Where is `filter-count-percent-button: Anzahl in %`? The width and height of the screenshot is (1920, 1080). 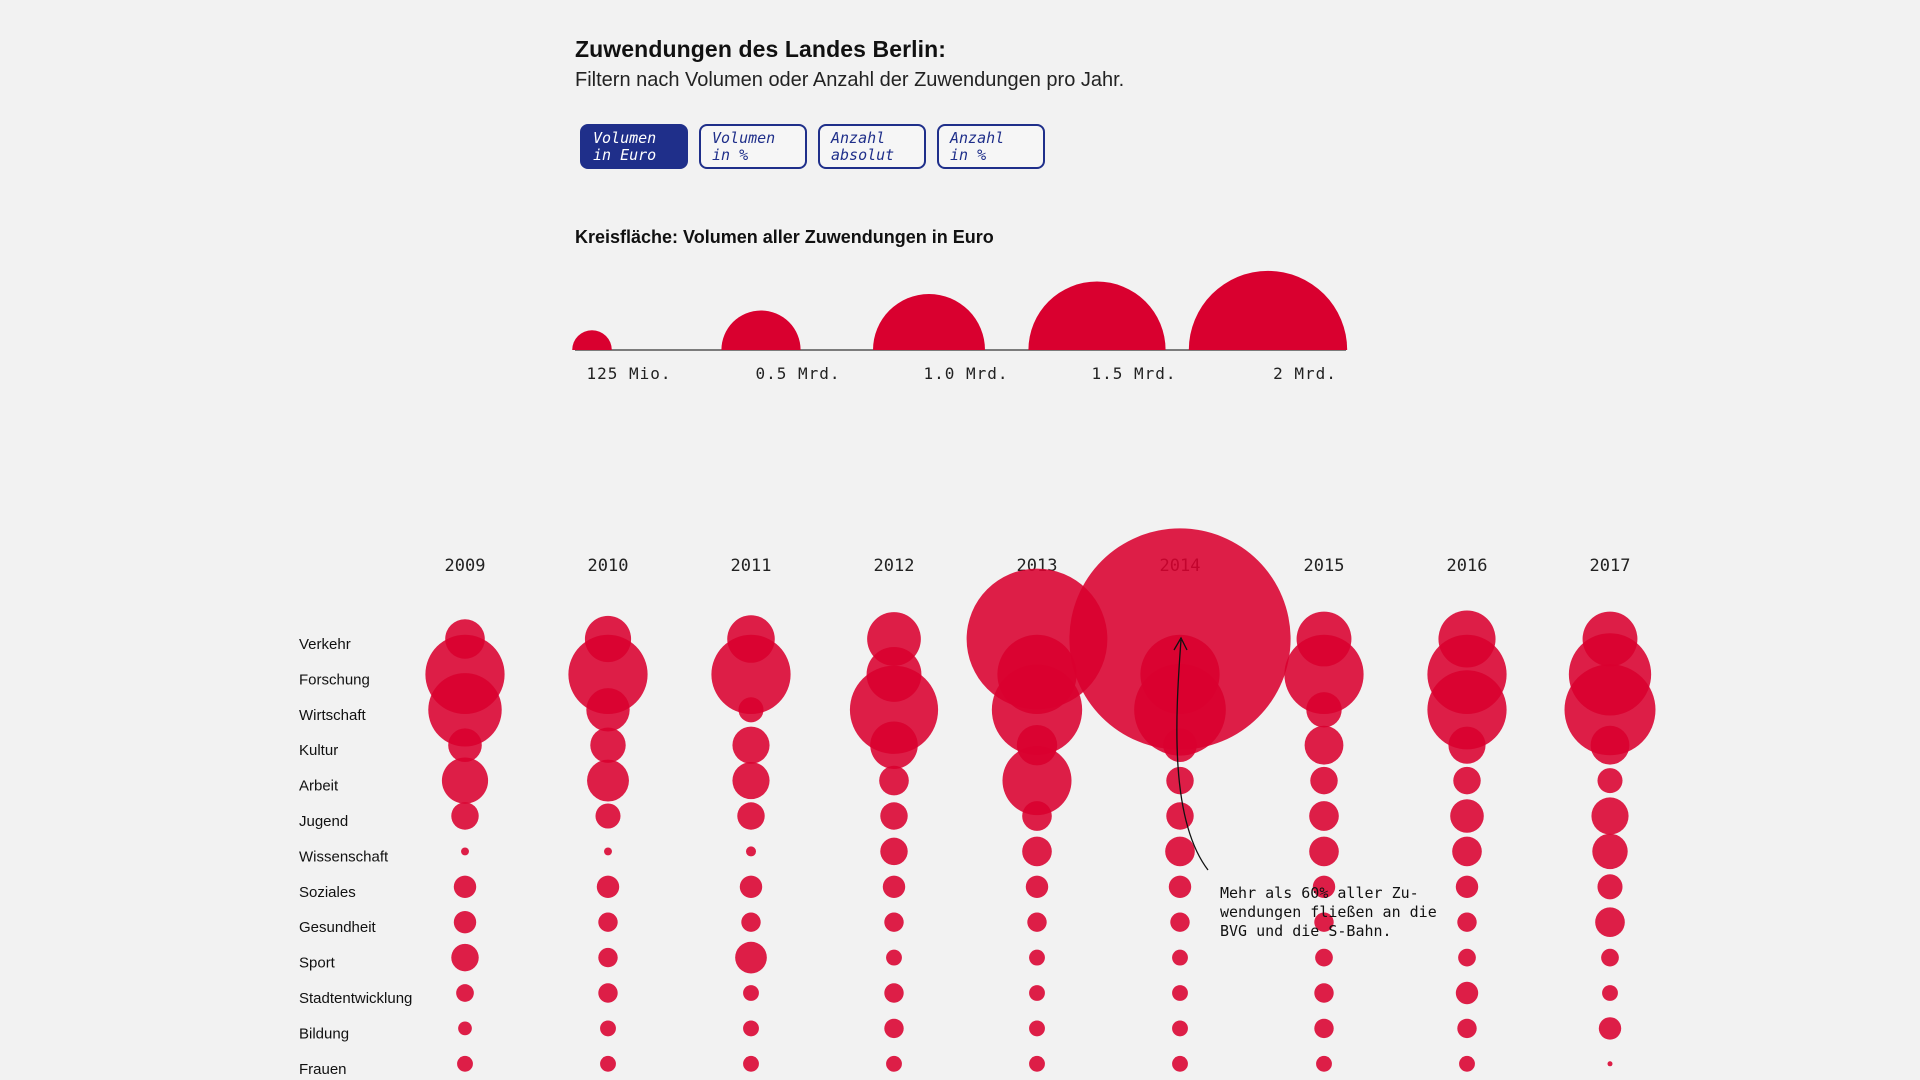 filter-count-percent-button: Anzahl in % is located at coordinates (991, 146).